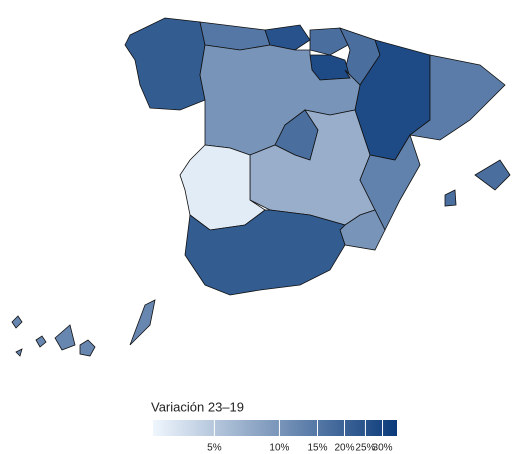 This screenshot has width=526, height=454. Describe the element at coordinates (317, 448) in the screenshot. I see `legend-tick-label: 15%` at that location.